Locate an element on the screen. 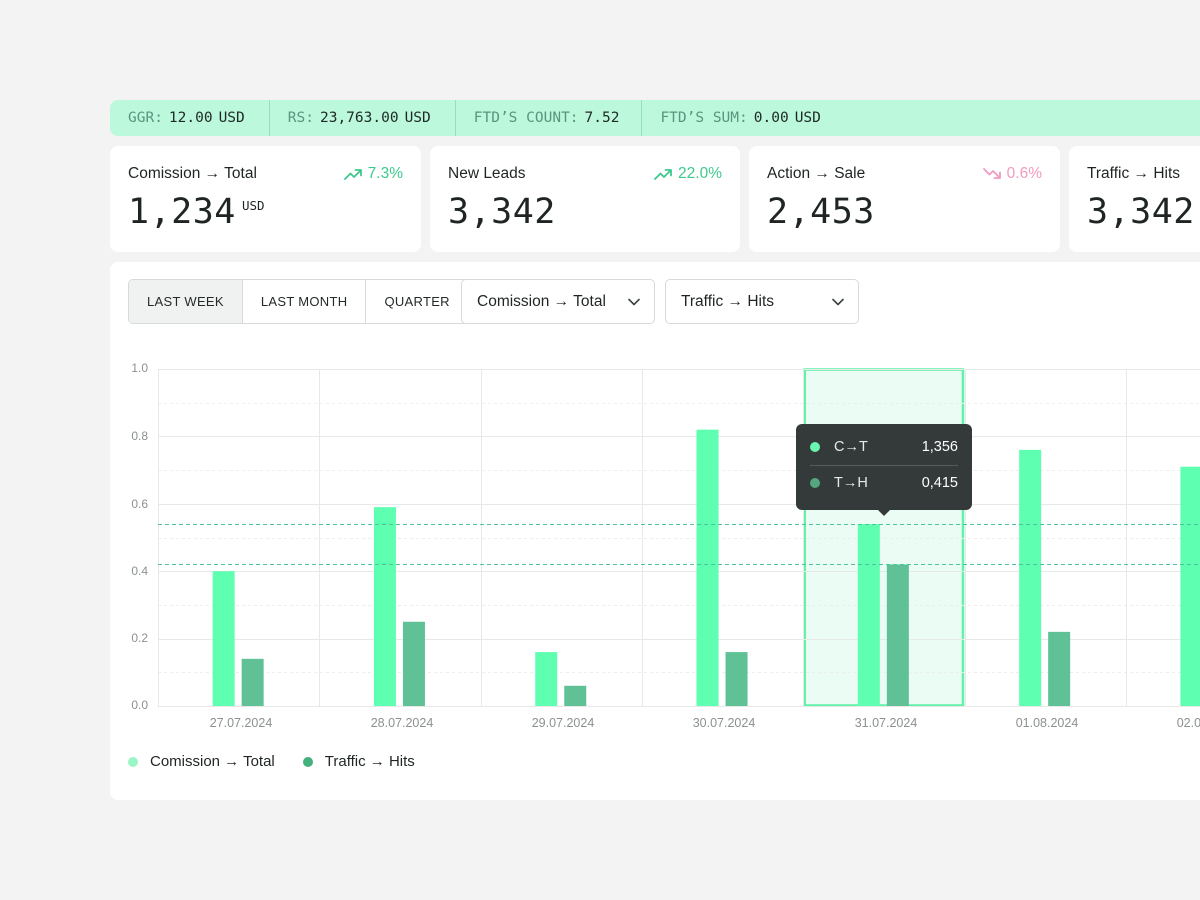 This screenshot has height=900, width=1200. metric-select-value: Traffic → Hits is located at coordinates (728, 301).